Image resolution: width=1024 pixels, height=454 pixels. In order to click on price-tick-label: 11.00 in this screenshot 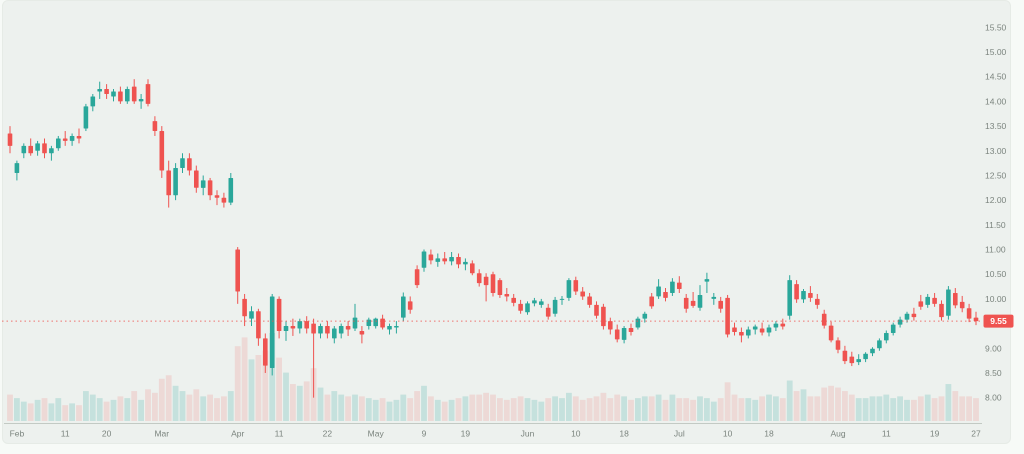, I will do `click(995, 250)`.